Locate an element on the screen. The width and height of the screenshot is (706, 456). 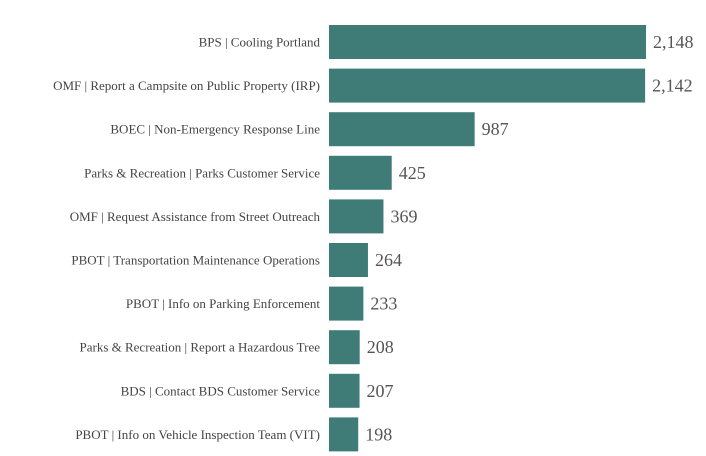
category-label: PBOT | Info on Parking Enforcement is located at coordinates (223, 303).